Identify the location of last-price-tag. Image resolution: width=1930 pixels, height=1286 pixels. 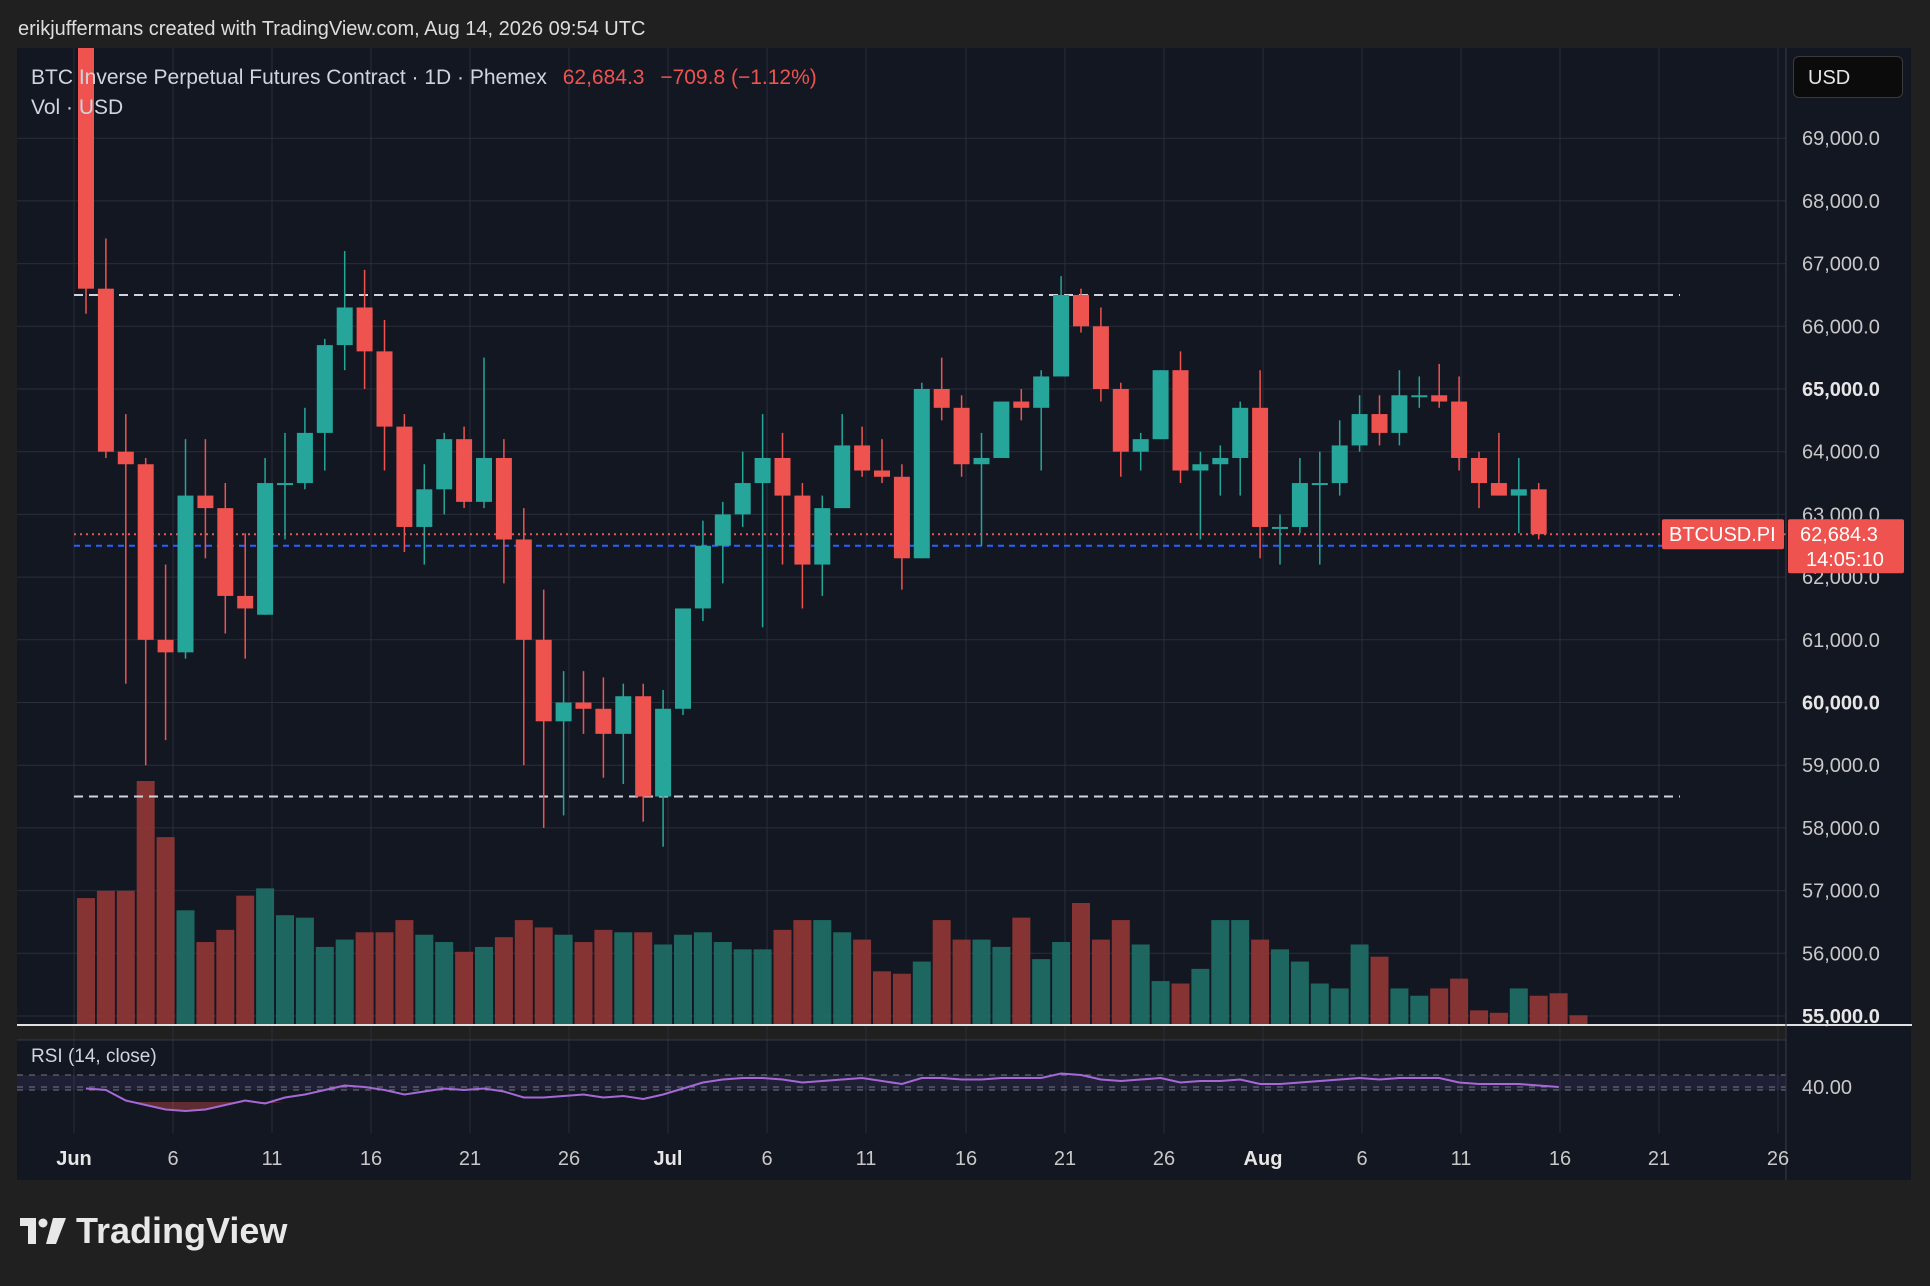
(1846, 546).